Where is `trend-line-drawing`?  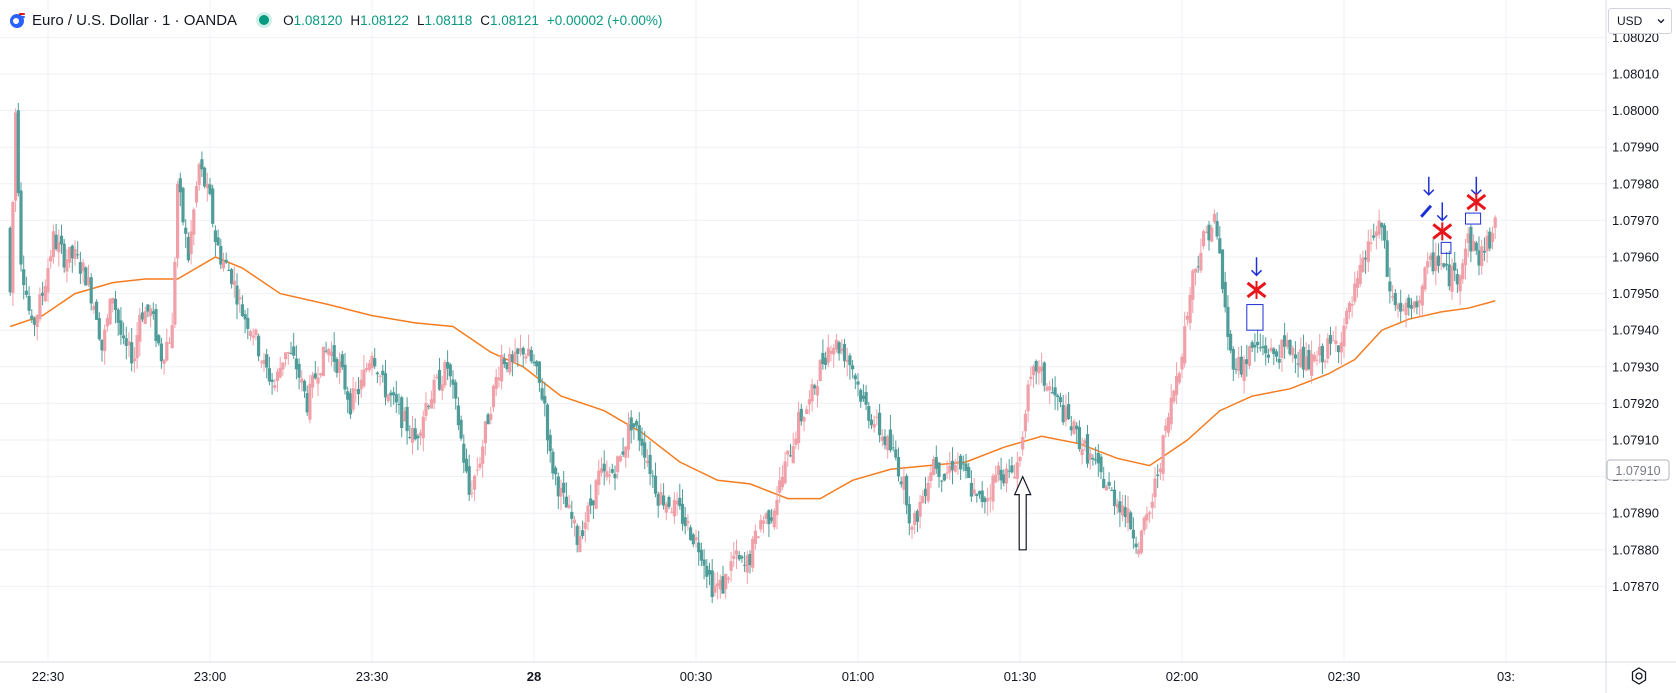
trend-line-drawing is located at coordinates (1426, 211).